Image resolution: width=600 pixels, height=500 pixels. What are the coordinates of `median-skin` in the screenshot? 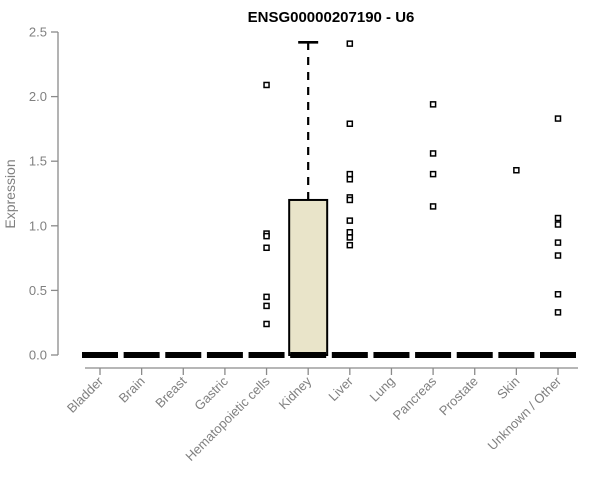 It's located at (516, 355).